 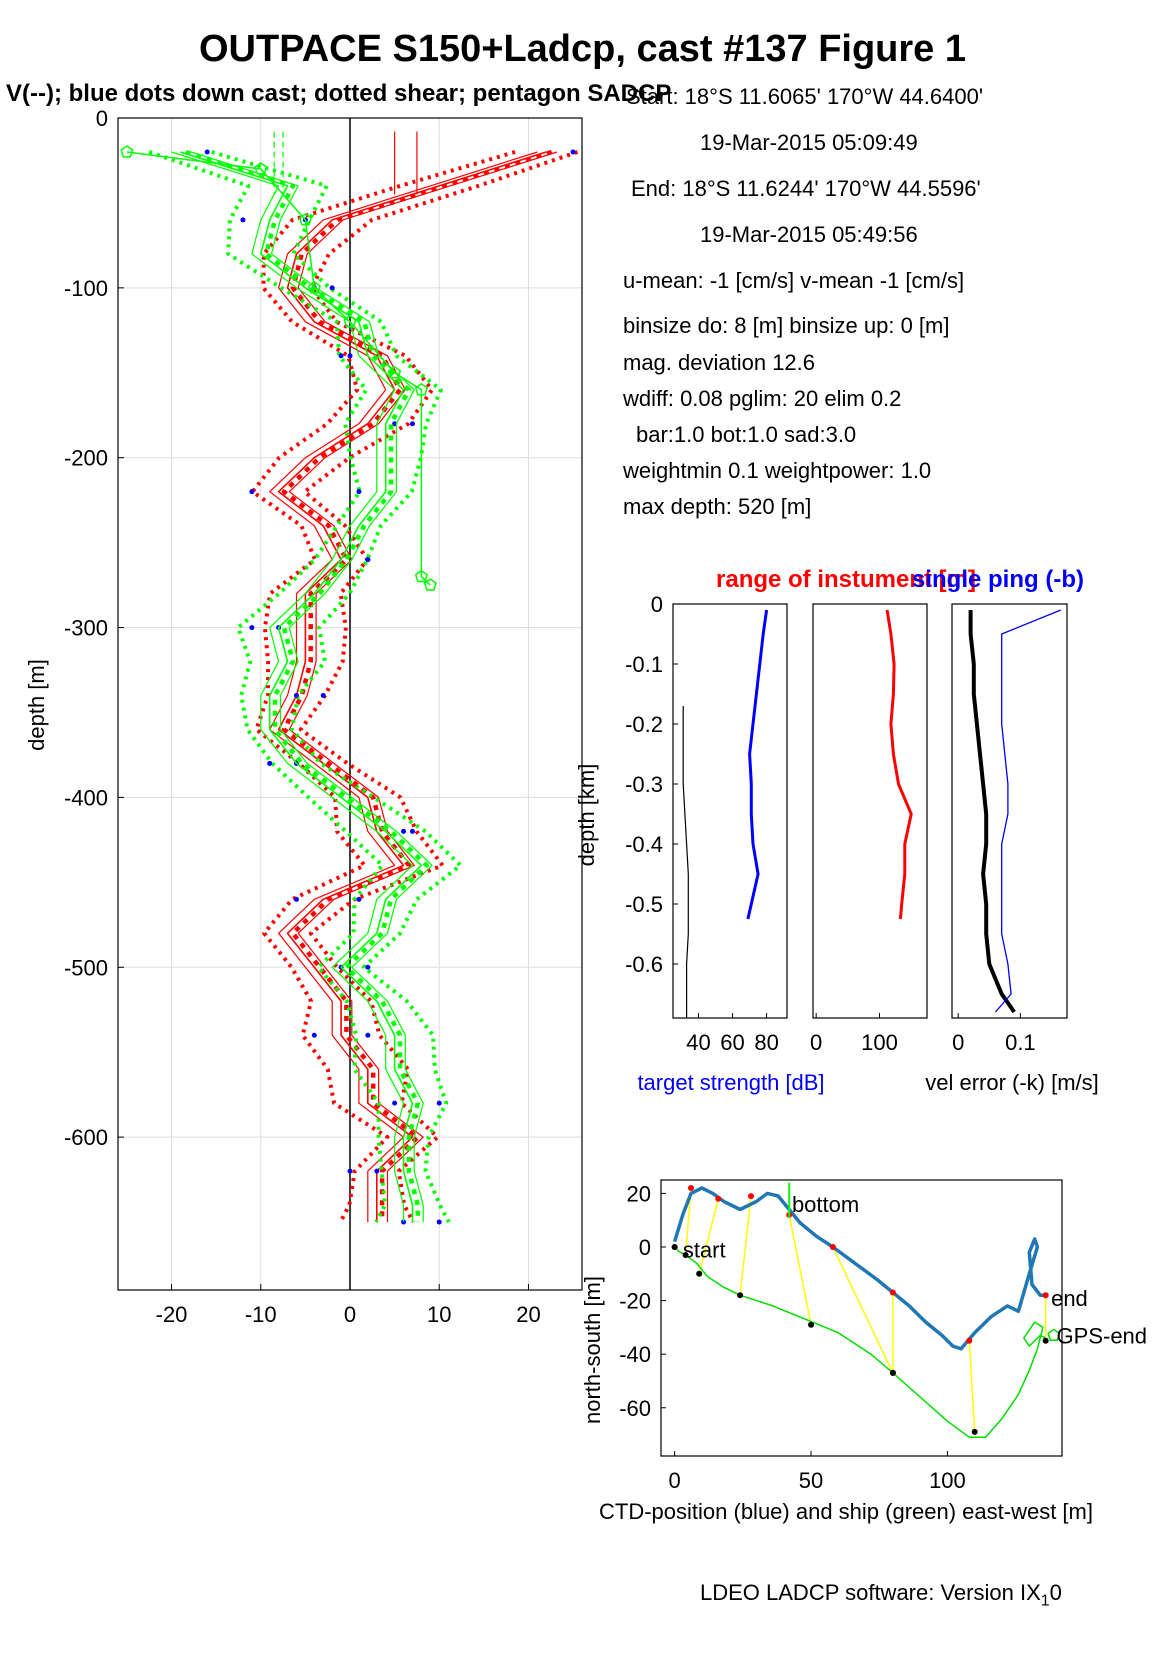 What do you see at coordinates (811, 1480) in the screenshot?
I see `x-tick-label: 50` at bounding box center [811, 1480].